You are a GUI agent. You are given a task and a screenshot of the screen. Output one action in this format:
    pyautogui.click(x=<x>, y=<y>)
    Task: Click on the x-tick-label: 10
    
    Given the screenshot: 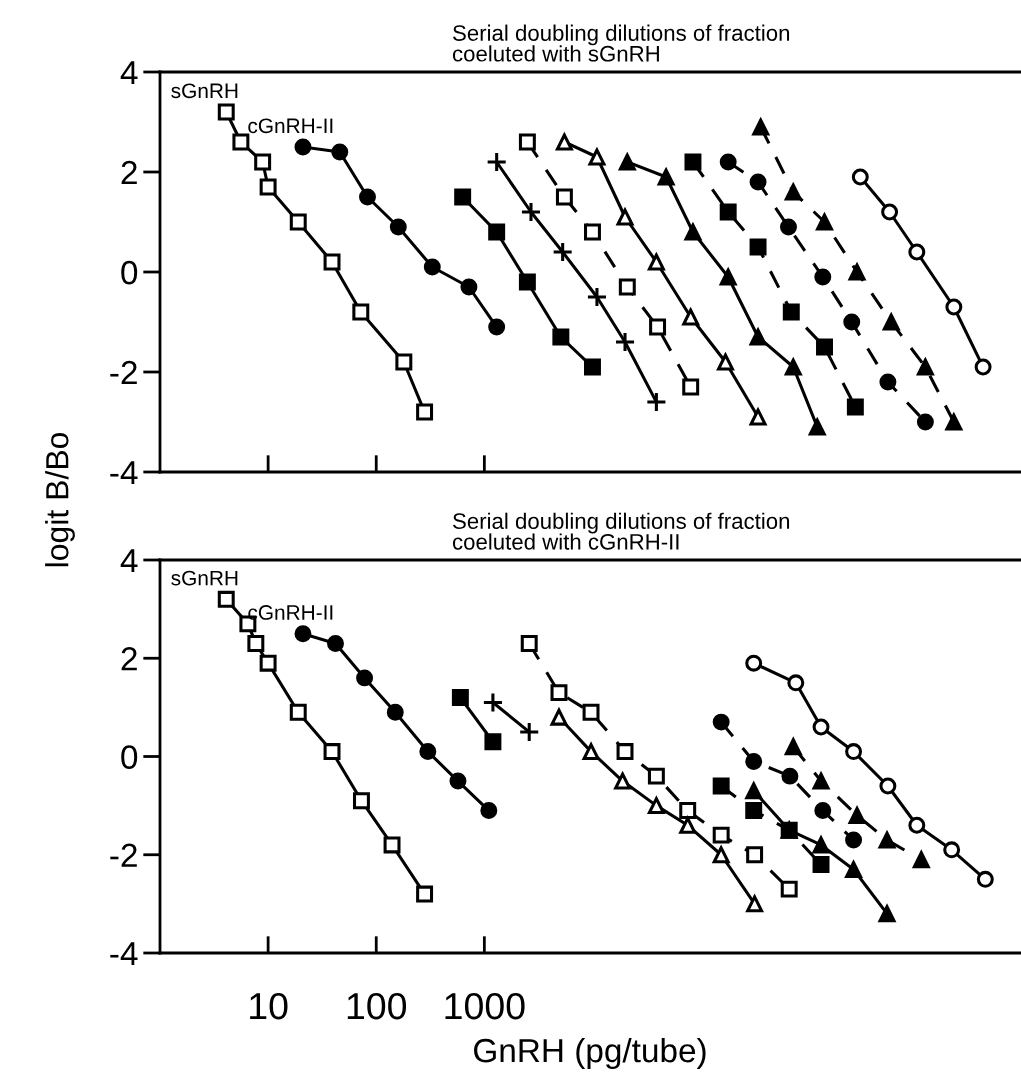 What is the action you would take?
    pyautogui.click(x=269, y=1006)
    